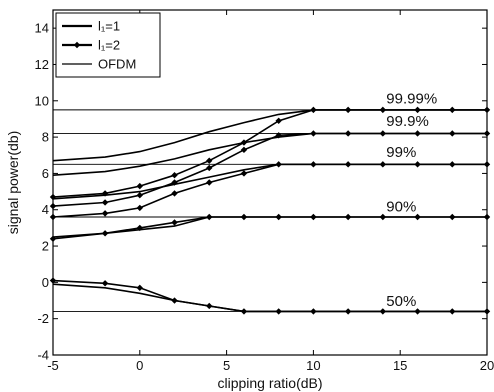 The height and width of the screenshot is (392, 494). Describe the element at coordinates (313, 365) in the screenshot. I see `x-tick-label: 10` at that location.